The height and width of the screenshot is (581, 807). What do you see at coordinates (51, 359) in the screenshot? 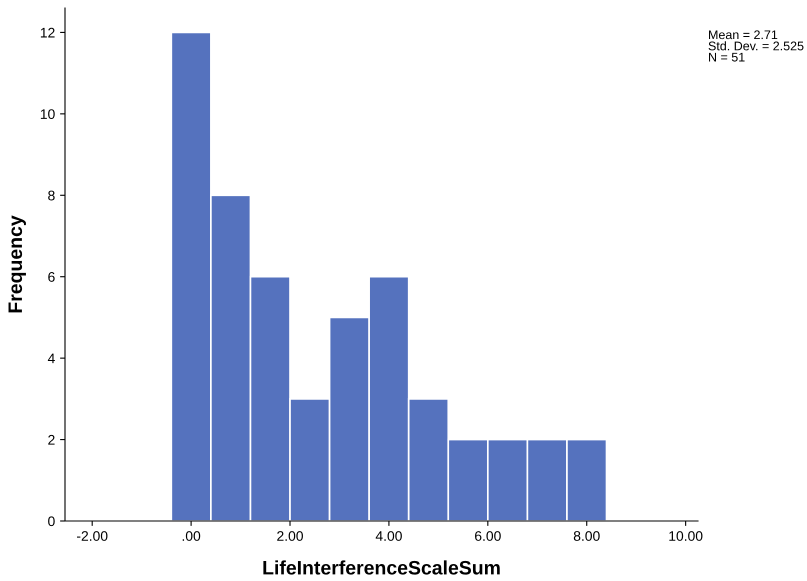
I see `y-tick-label: 4` at bounding box center [51, 359].